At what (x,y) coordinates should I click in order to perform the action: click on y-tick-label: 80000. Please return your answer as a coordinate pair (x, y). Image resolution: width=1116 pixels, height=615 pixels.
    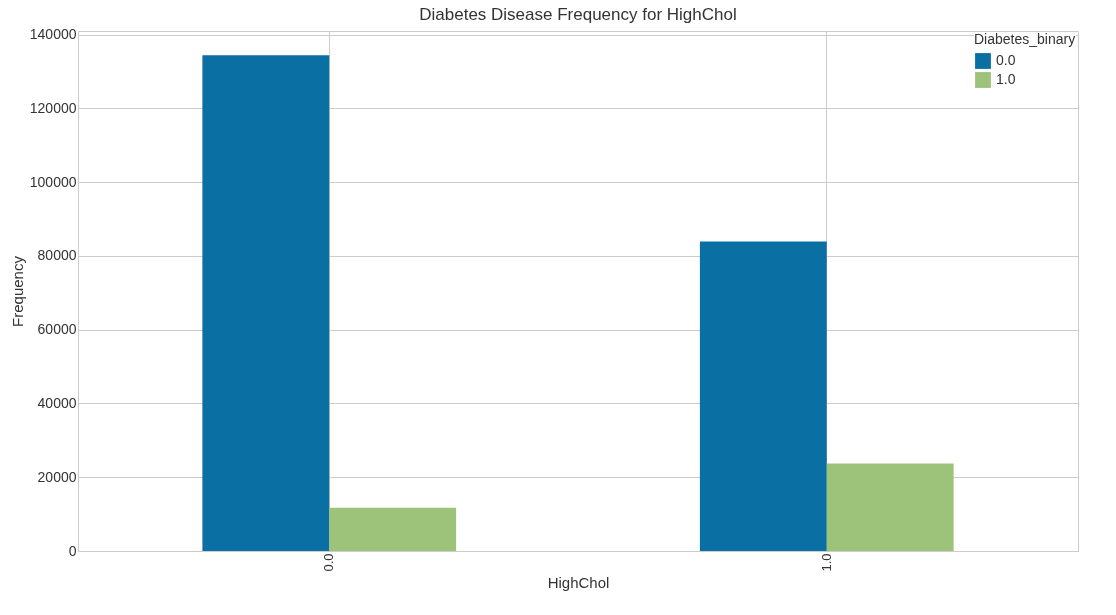
    Looking at the image, I should click on (57, 255).